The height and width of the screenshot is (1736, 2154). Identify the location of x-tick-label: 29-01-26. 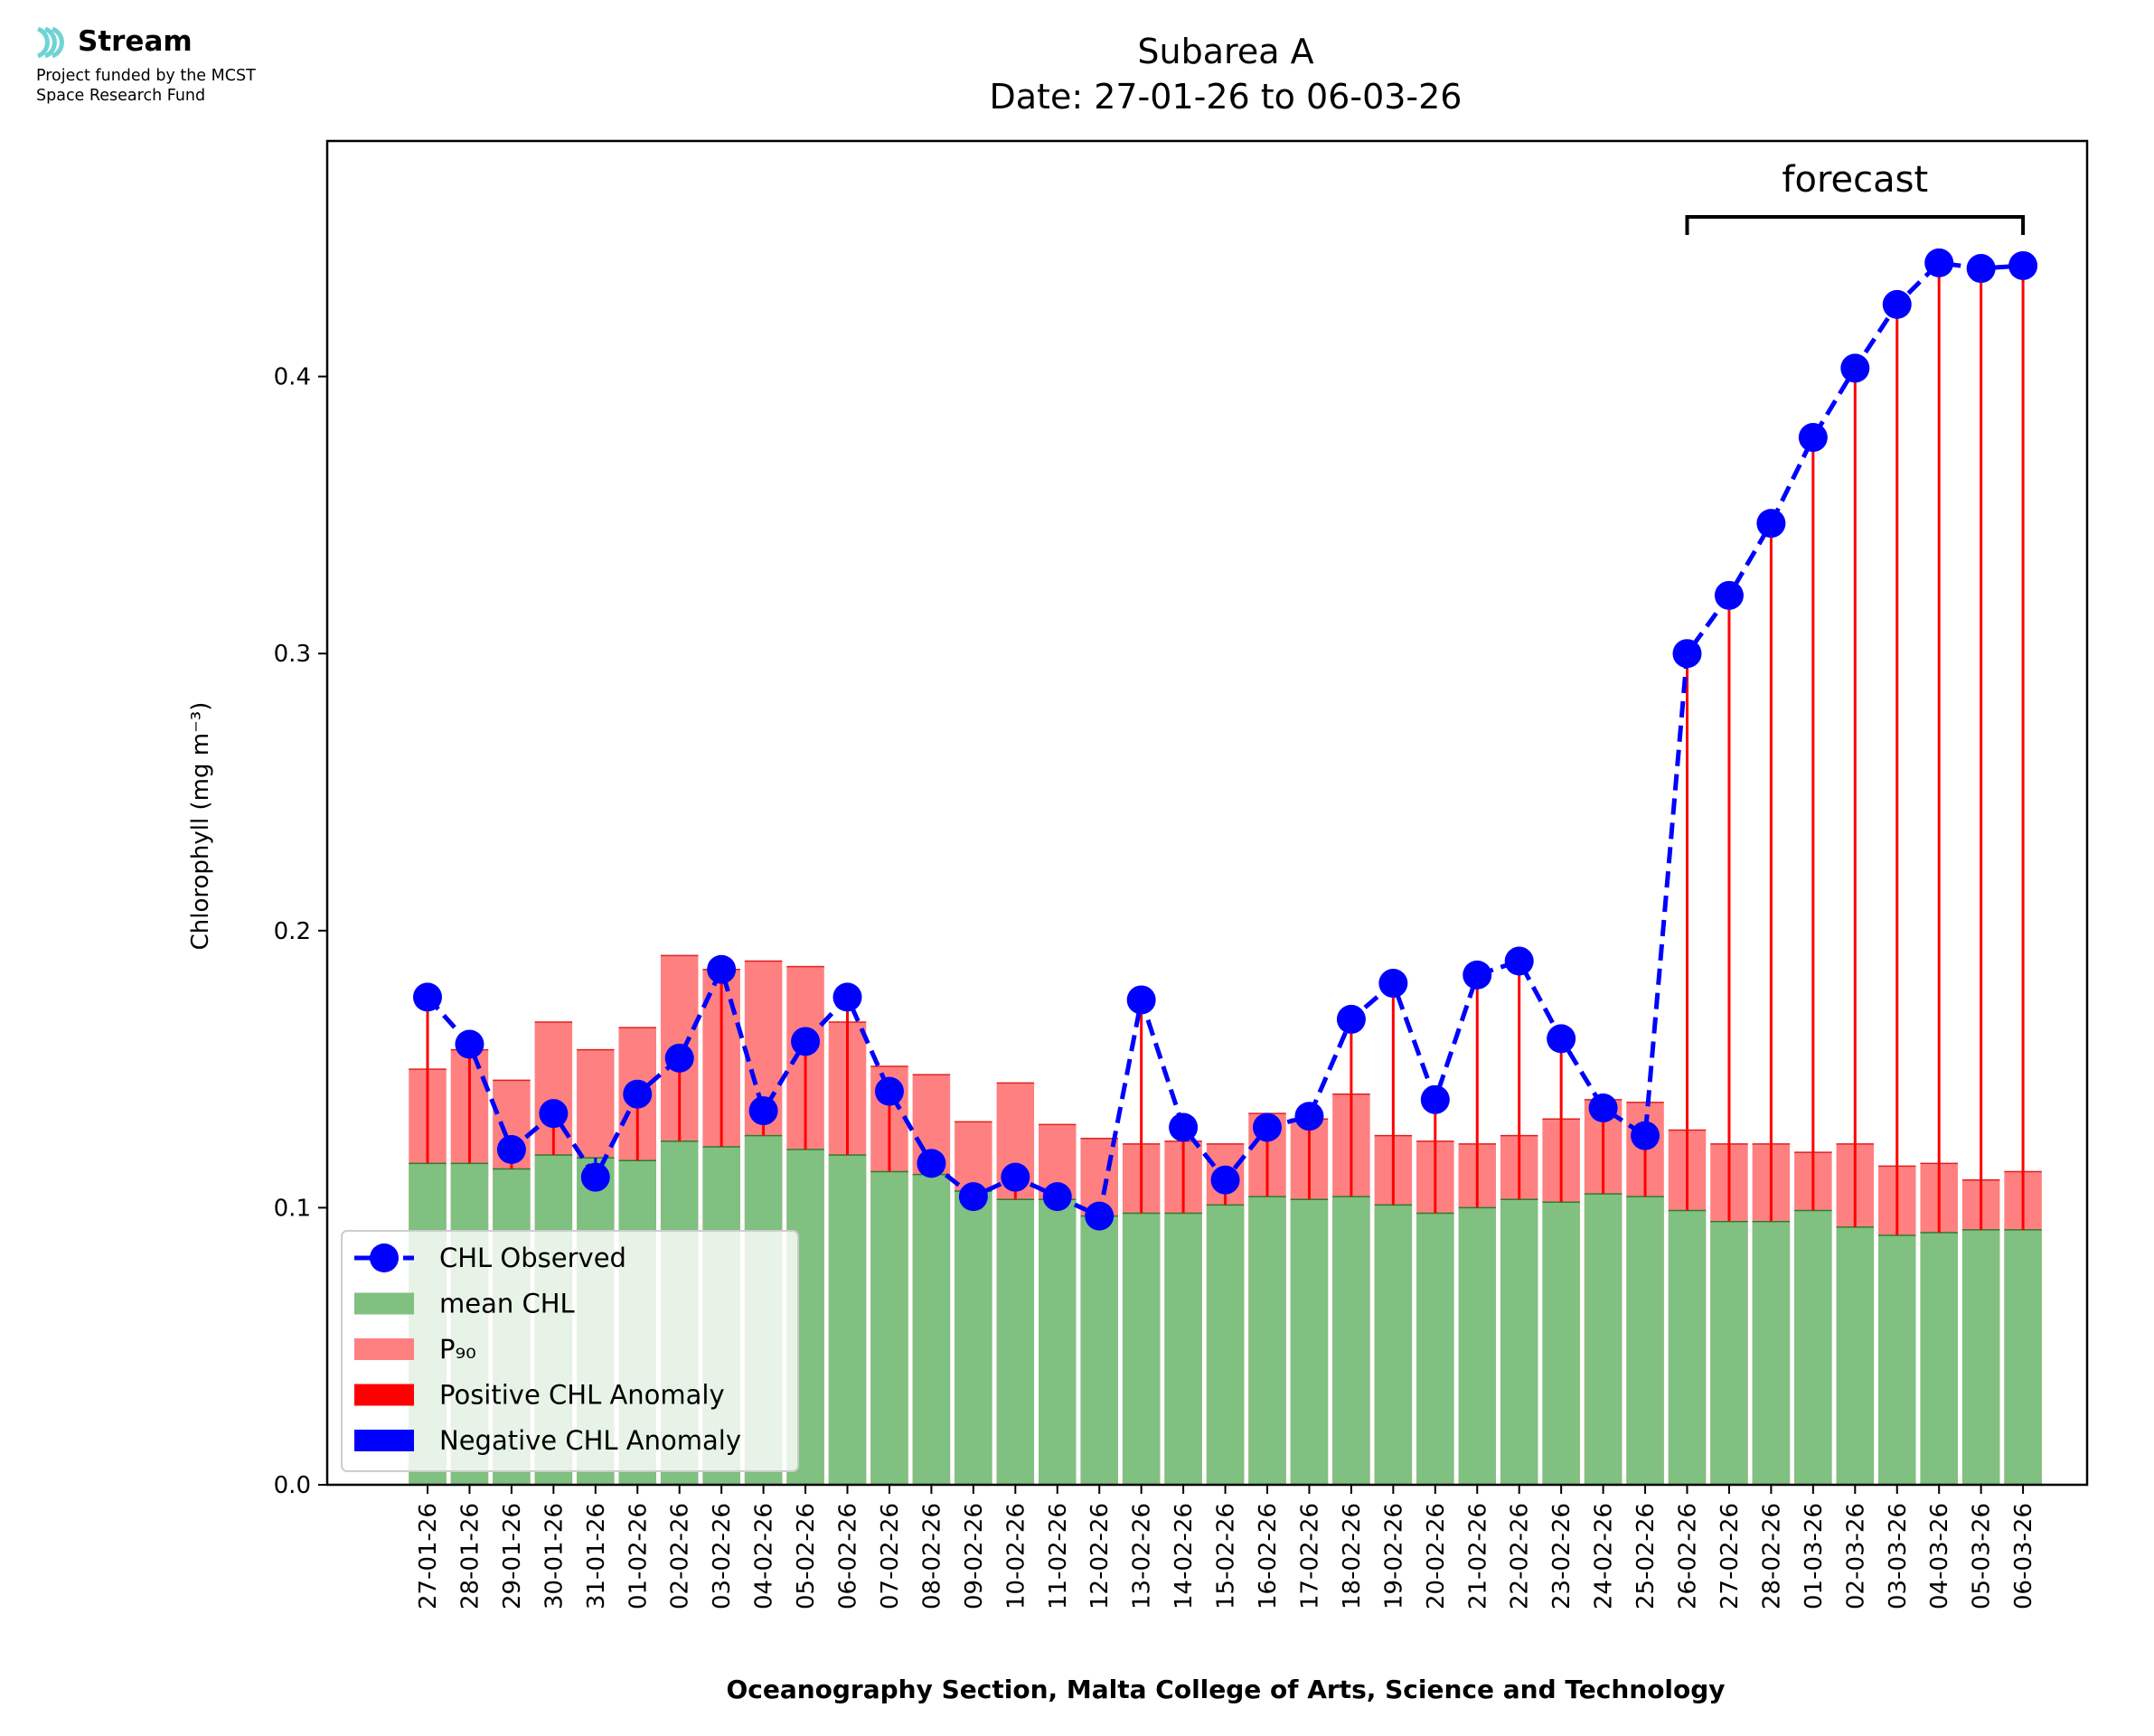
(512, 1556).